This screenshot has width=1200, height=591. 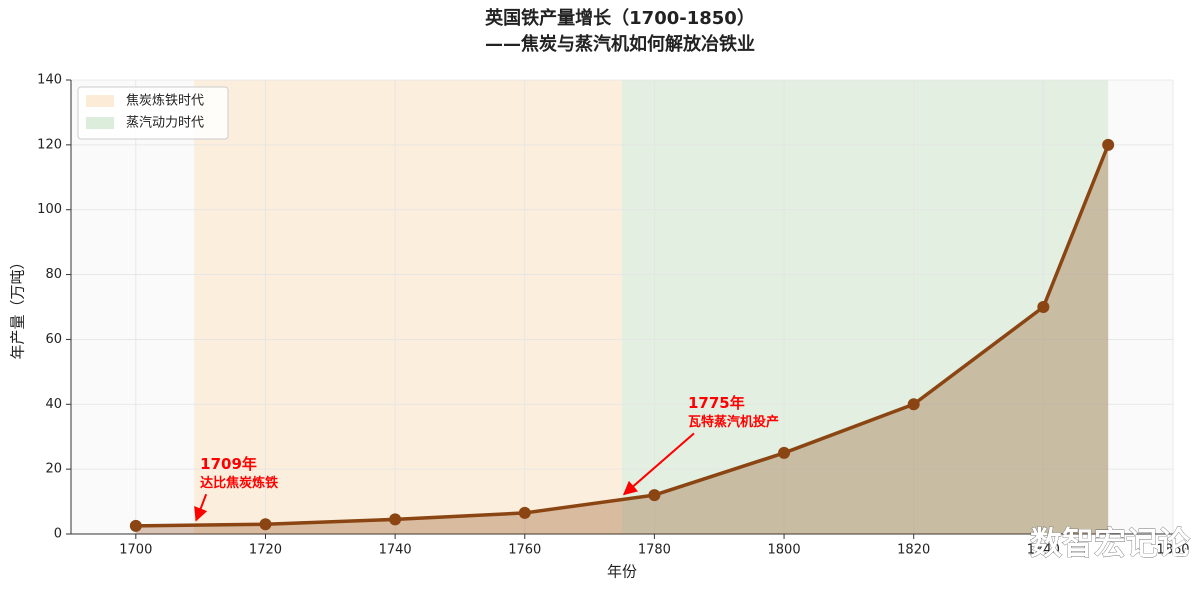 I want to click on x-tick-label: 1700, so click(x=135, y=550).